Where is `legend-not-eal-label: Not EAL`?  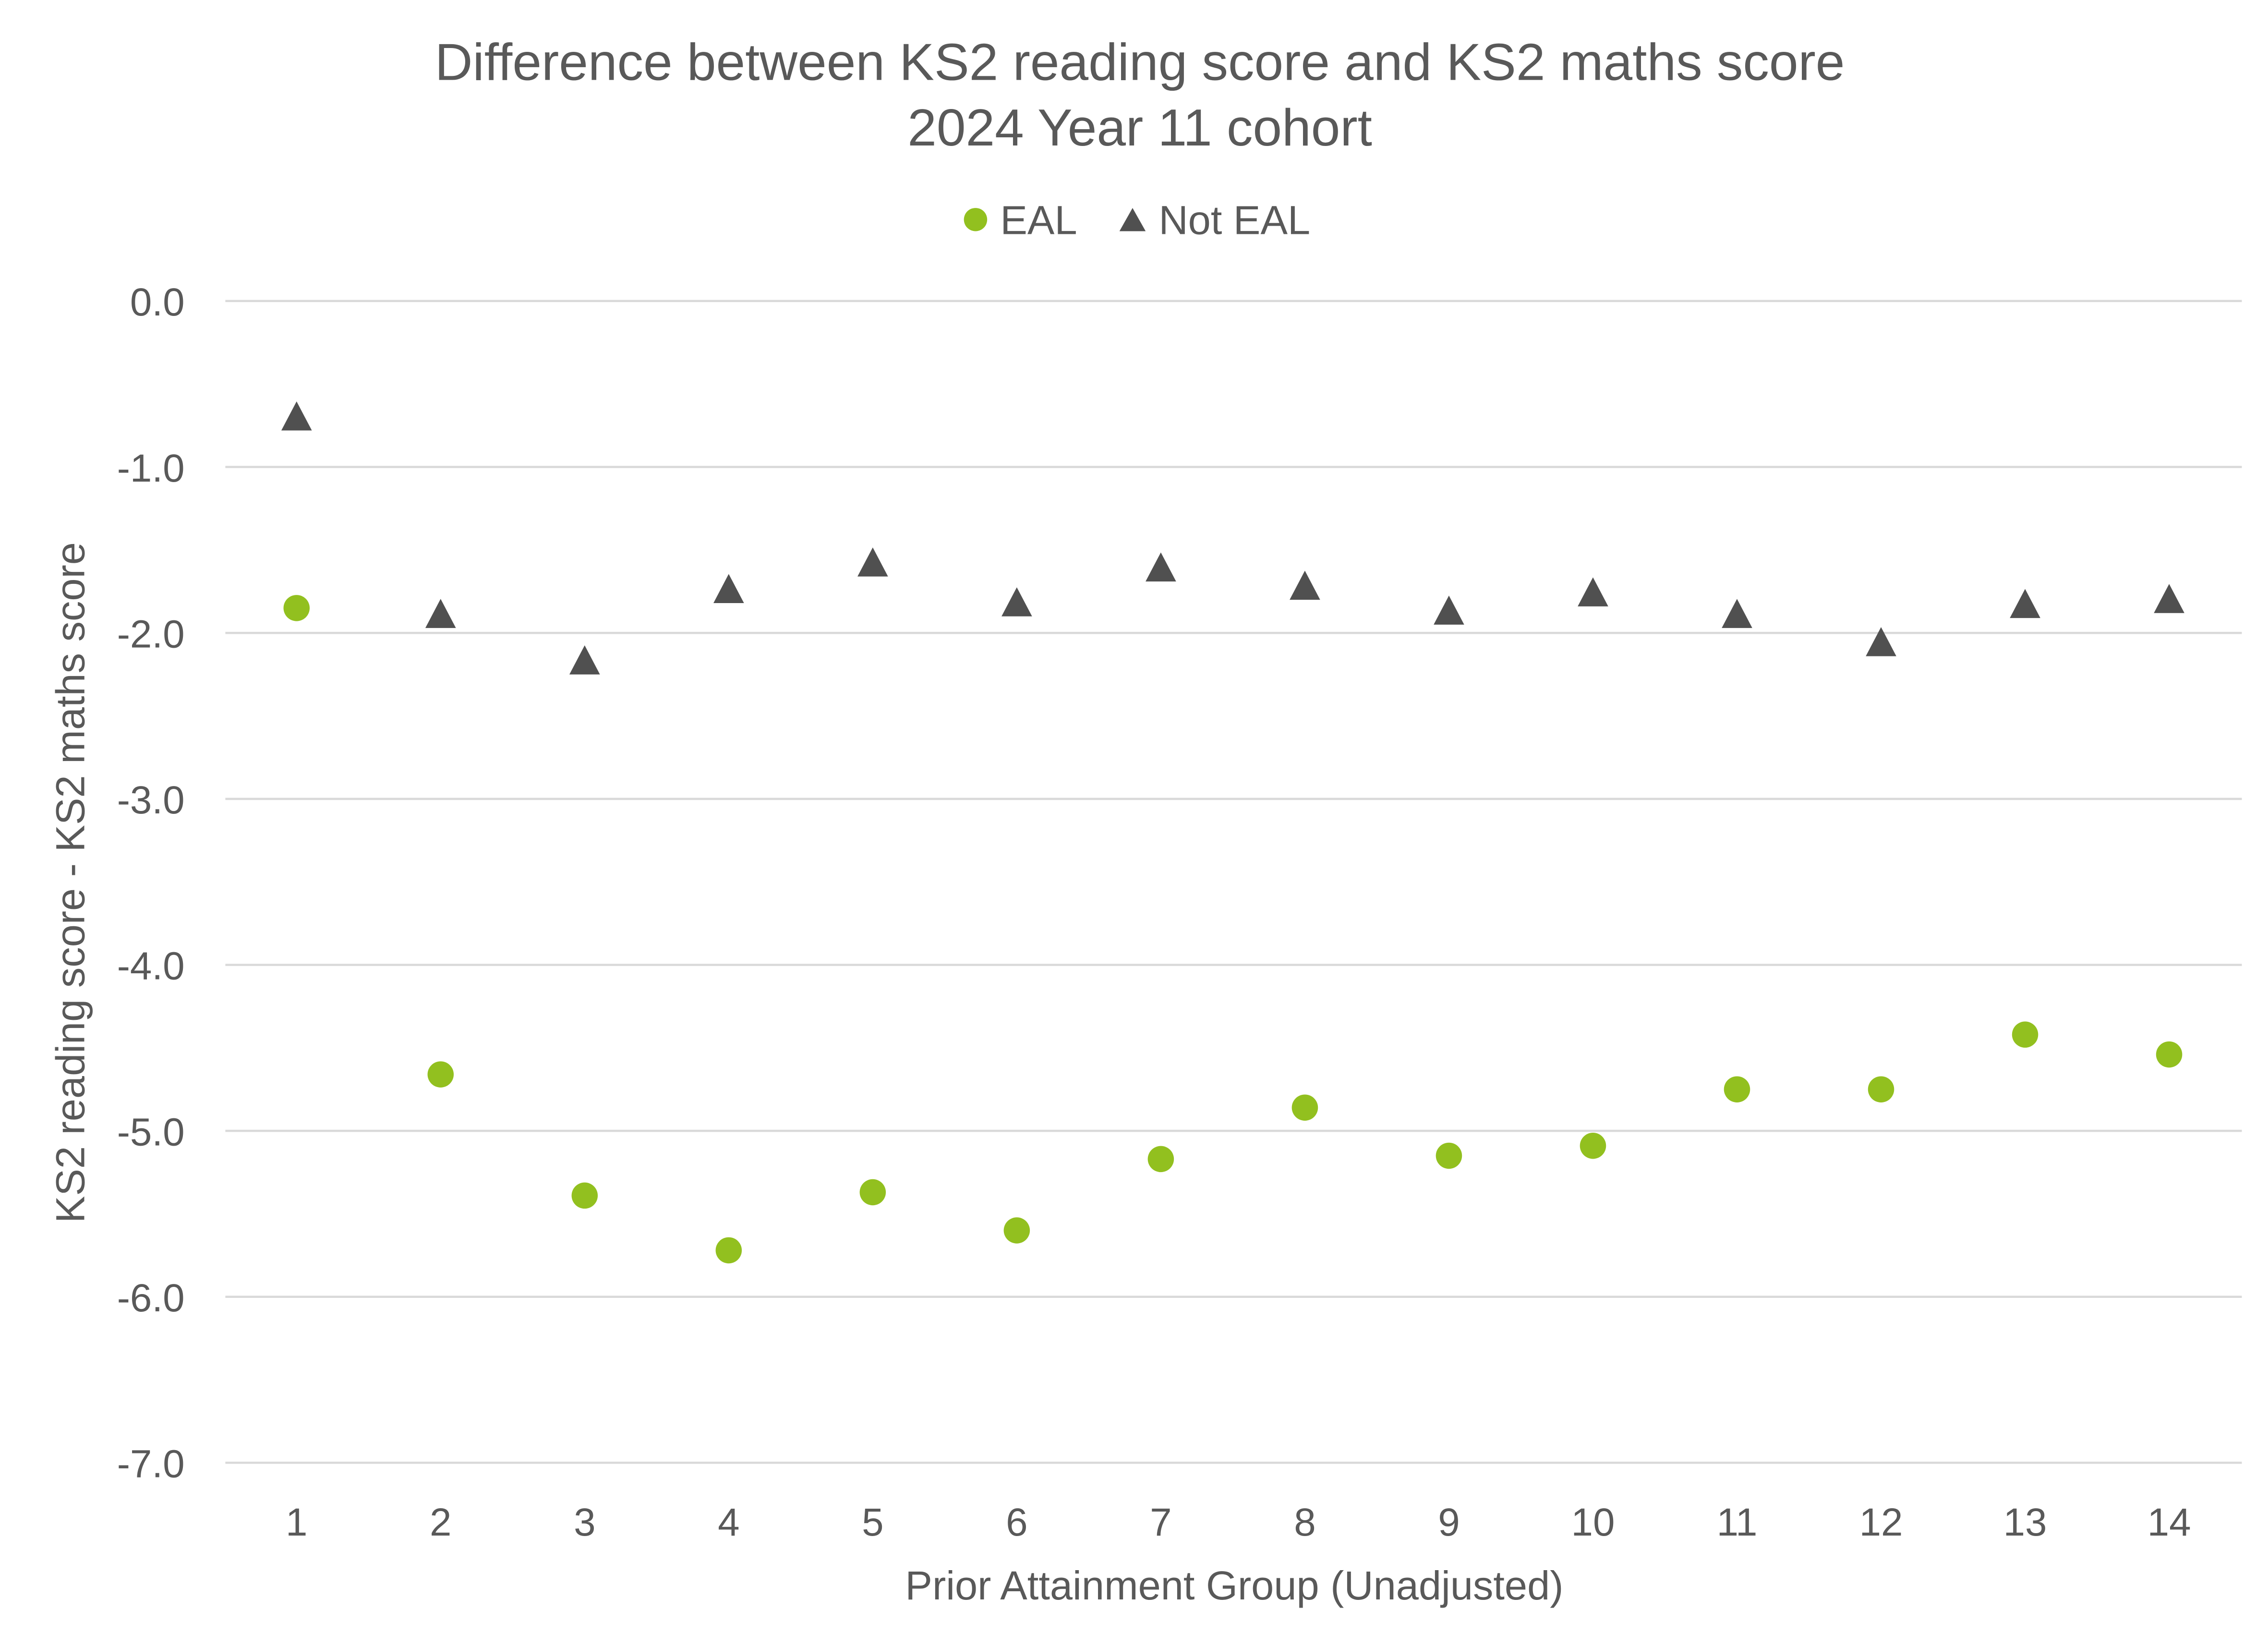 legend-not-eal-label: Not EAL is located at coordinates (1234, 220).